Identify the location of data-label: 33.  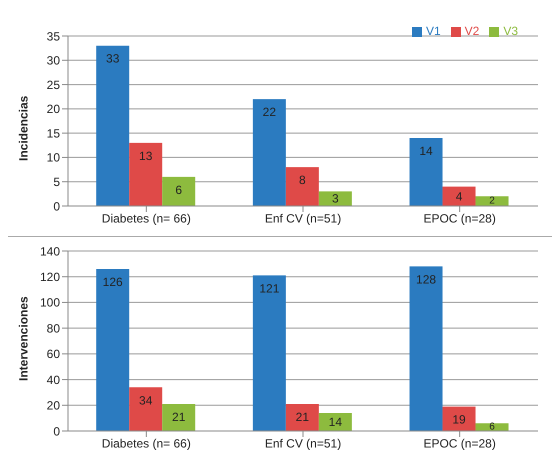
(113, 59).